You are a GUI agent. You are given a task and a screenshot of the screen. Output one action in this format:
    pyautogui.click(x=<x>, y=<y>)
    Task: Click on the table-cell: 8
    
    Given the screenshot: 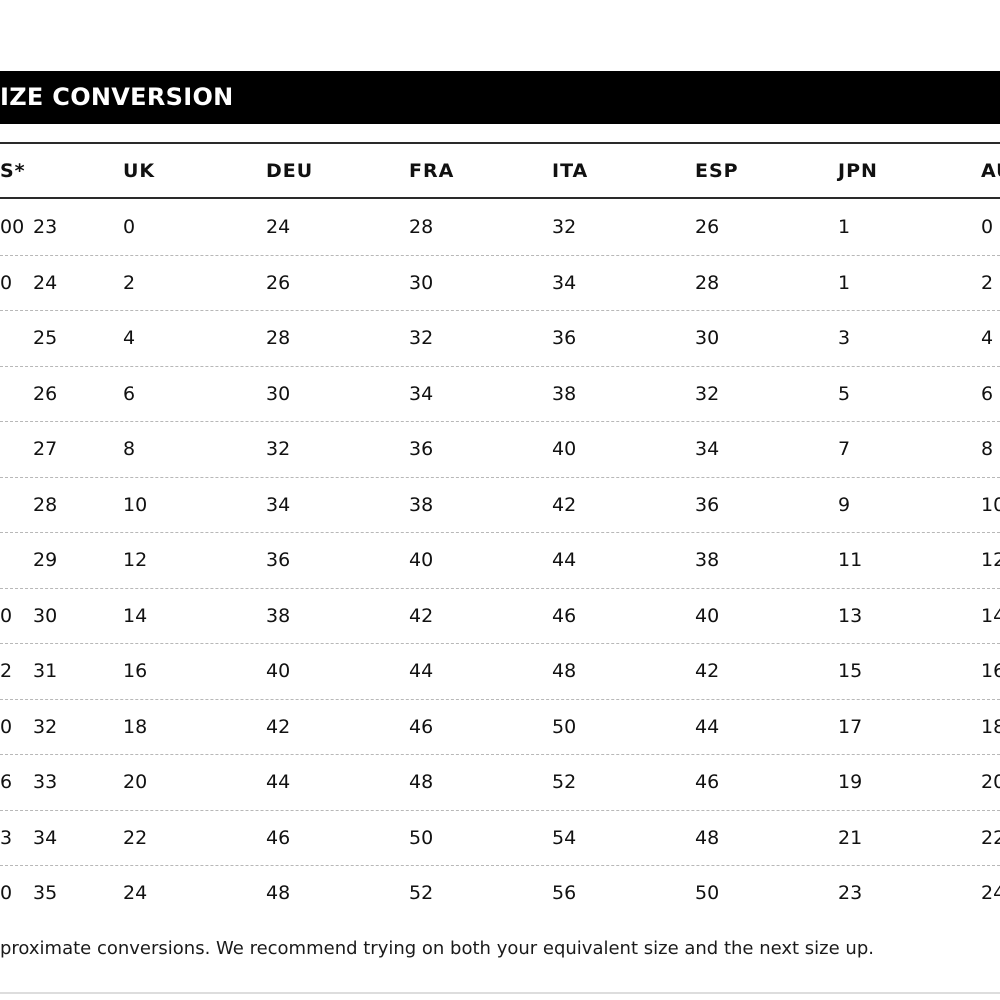 What is the action you would take?
    pyautogui.click(x=129, y=449)
    